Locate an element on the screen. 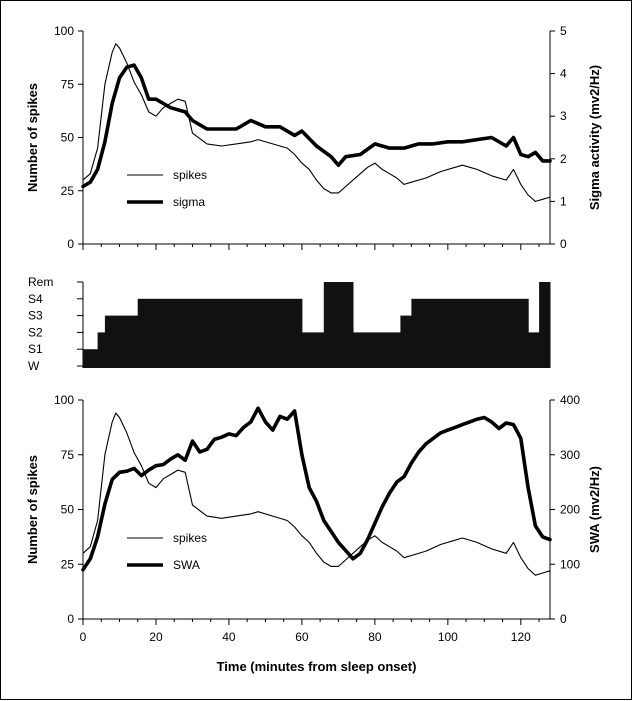 Image resolution: width=632 pixels, height=701 pixels. hypnogram-level-label: S3 is located at coordinates (35, 316).